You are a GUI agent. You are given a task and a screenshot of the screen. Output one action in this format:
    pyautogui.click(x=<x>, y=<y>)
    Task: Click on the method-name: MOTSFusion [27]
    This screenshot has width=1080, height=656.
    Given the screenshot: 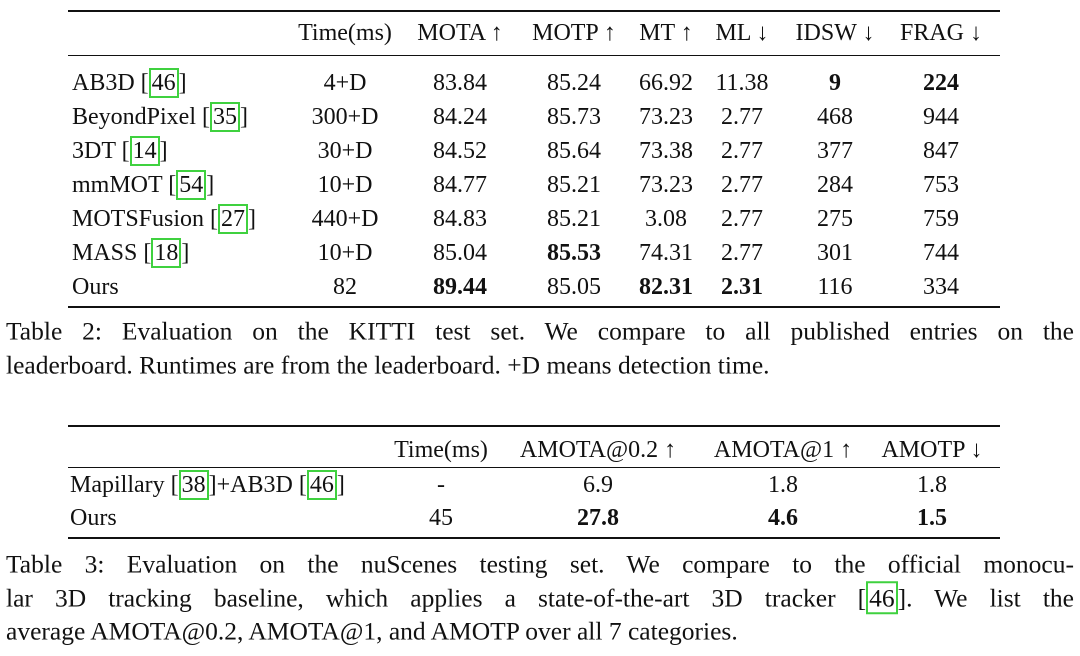 What is the action you would take?
    pyautogui.click(x=164, y=219)
    